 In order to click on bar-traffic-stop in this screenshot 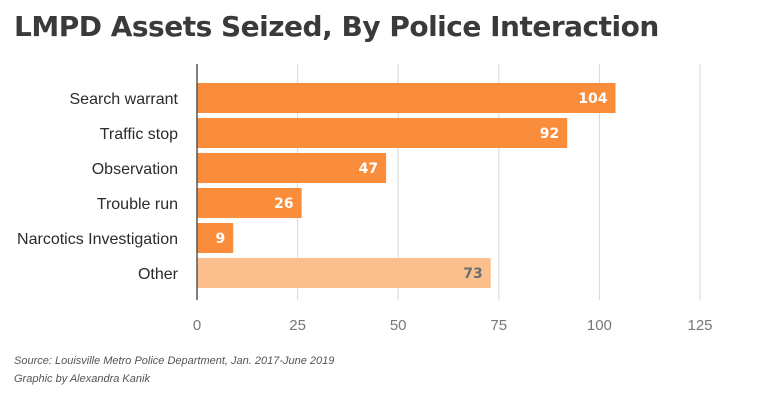, I will do `click(382, 133)`.